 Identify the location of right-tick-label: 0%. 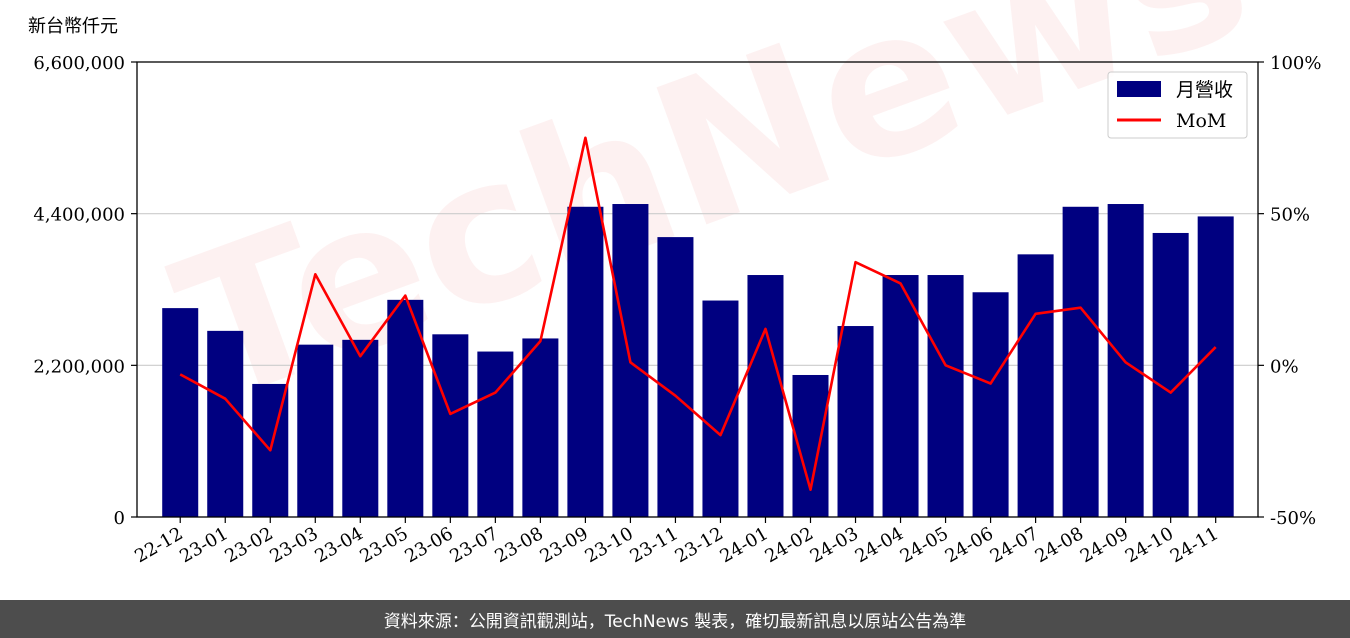
(1284, 366).